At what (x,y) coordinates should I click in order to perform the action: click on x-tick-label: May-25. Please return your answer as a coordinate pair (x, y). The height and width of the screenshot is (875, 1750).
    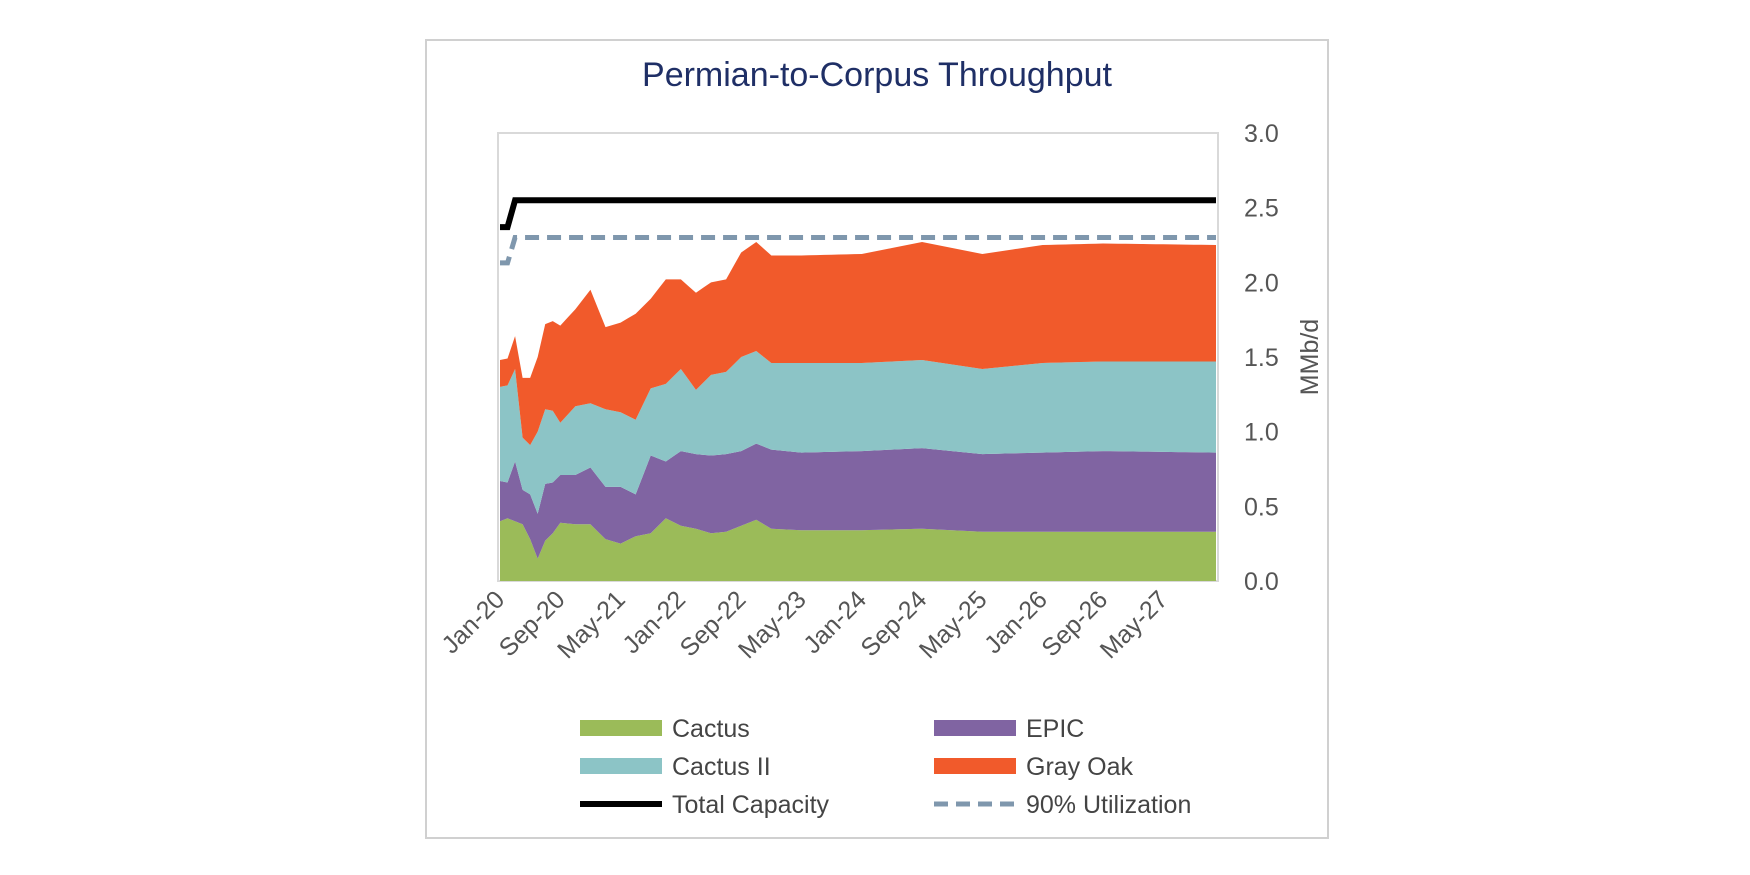
    Looking at the image, I should click on (953, 624).